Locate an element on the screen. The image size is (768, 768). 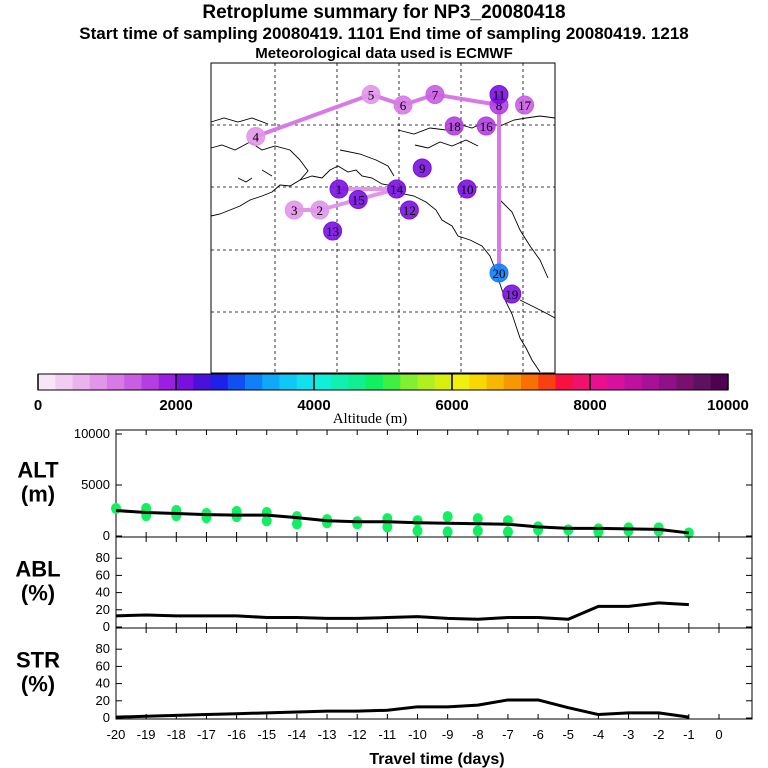
x-tick-label: -20 is located at coordinates (116, 734).